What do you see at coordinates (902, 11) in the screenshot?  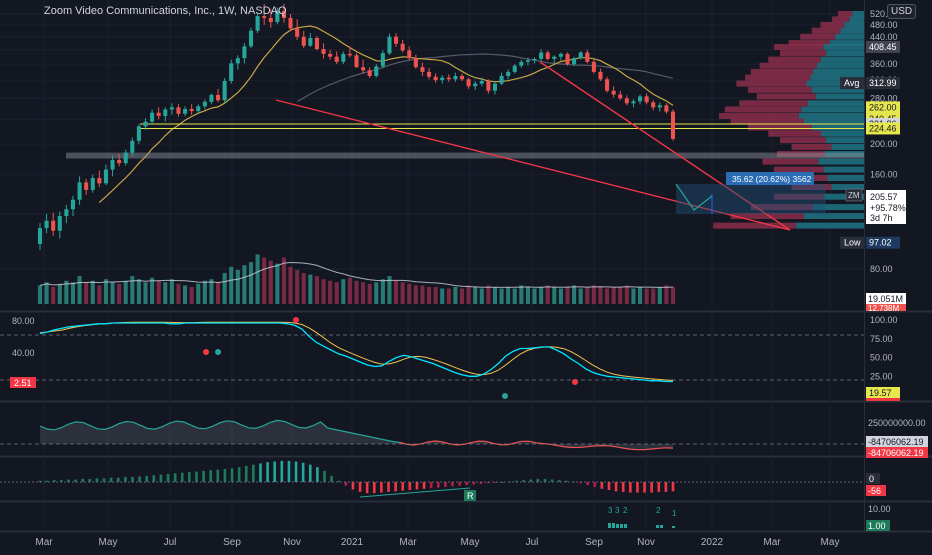 I see `currency-button: USD` at bounding box center [902, 11].